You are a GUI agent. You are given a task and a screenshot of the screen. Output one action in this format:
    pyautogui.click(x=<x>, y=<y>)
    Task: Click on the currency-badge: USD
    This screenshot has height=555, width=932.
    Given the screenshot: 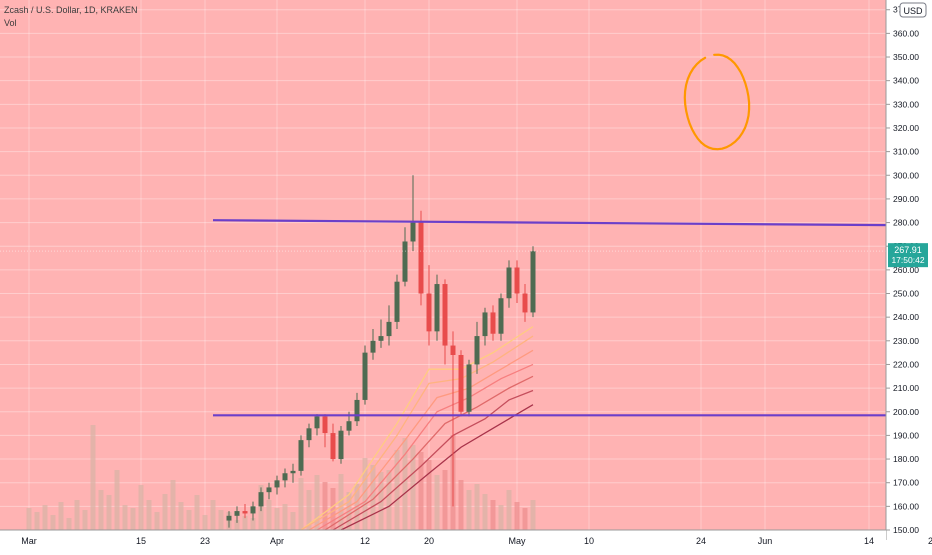 What is the action you would take?
    pyautogui.click(x=913, y=10)
    